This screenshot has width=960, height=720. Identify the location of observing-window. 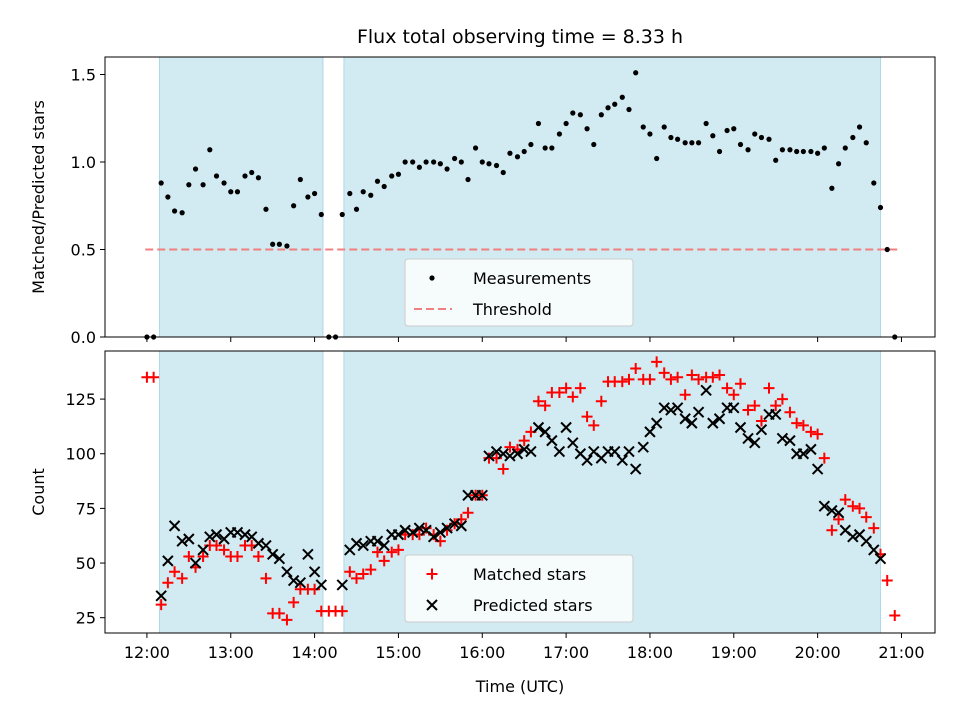
(241, 492).